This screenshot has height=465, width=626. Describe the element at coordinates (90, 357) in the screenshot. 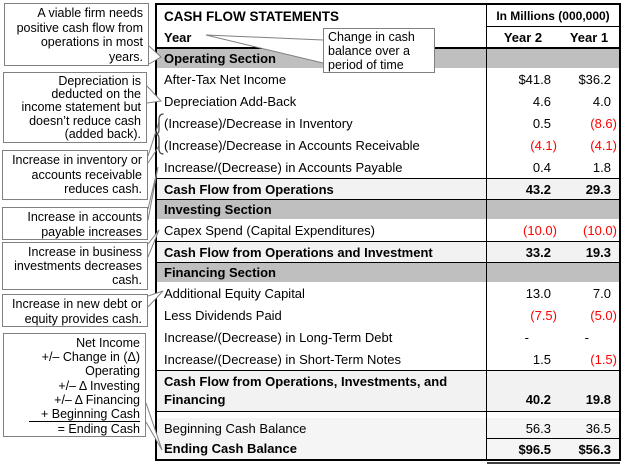

I see `callout-line: +/– Change in (Δ)` at that location.